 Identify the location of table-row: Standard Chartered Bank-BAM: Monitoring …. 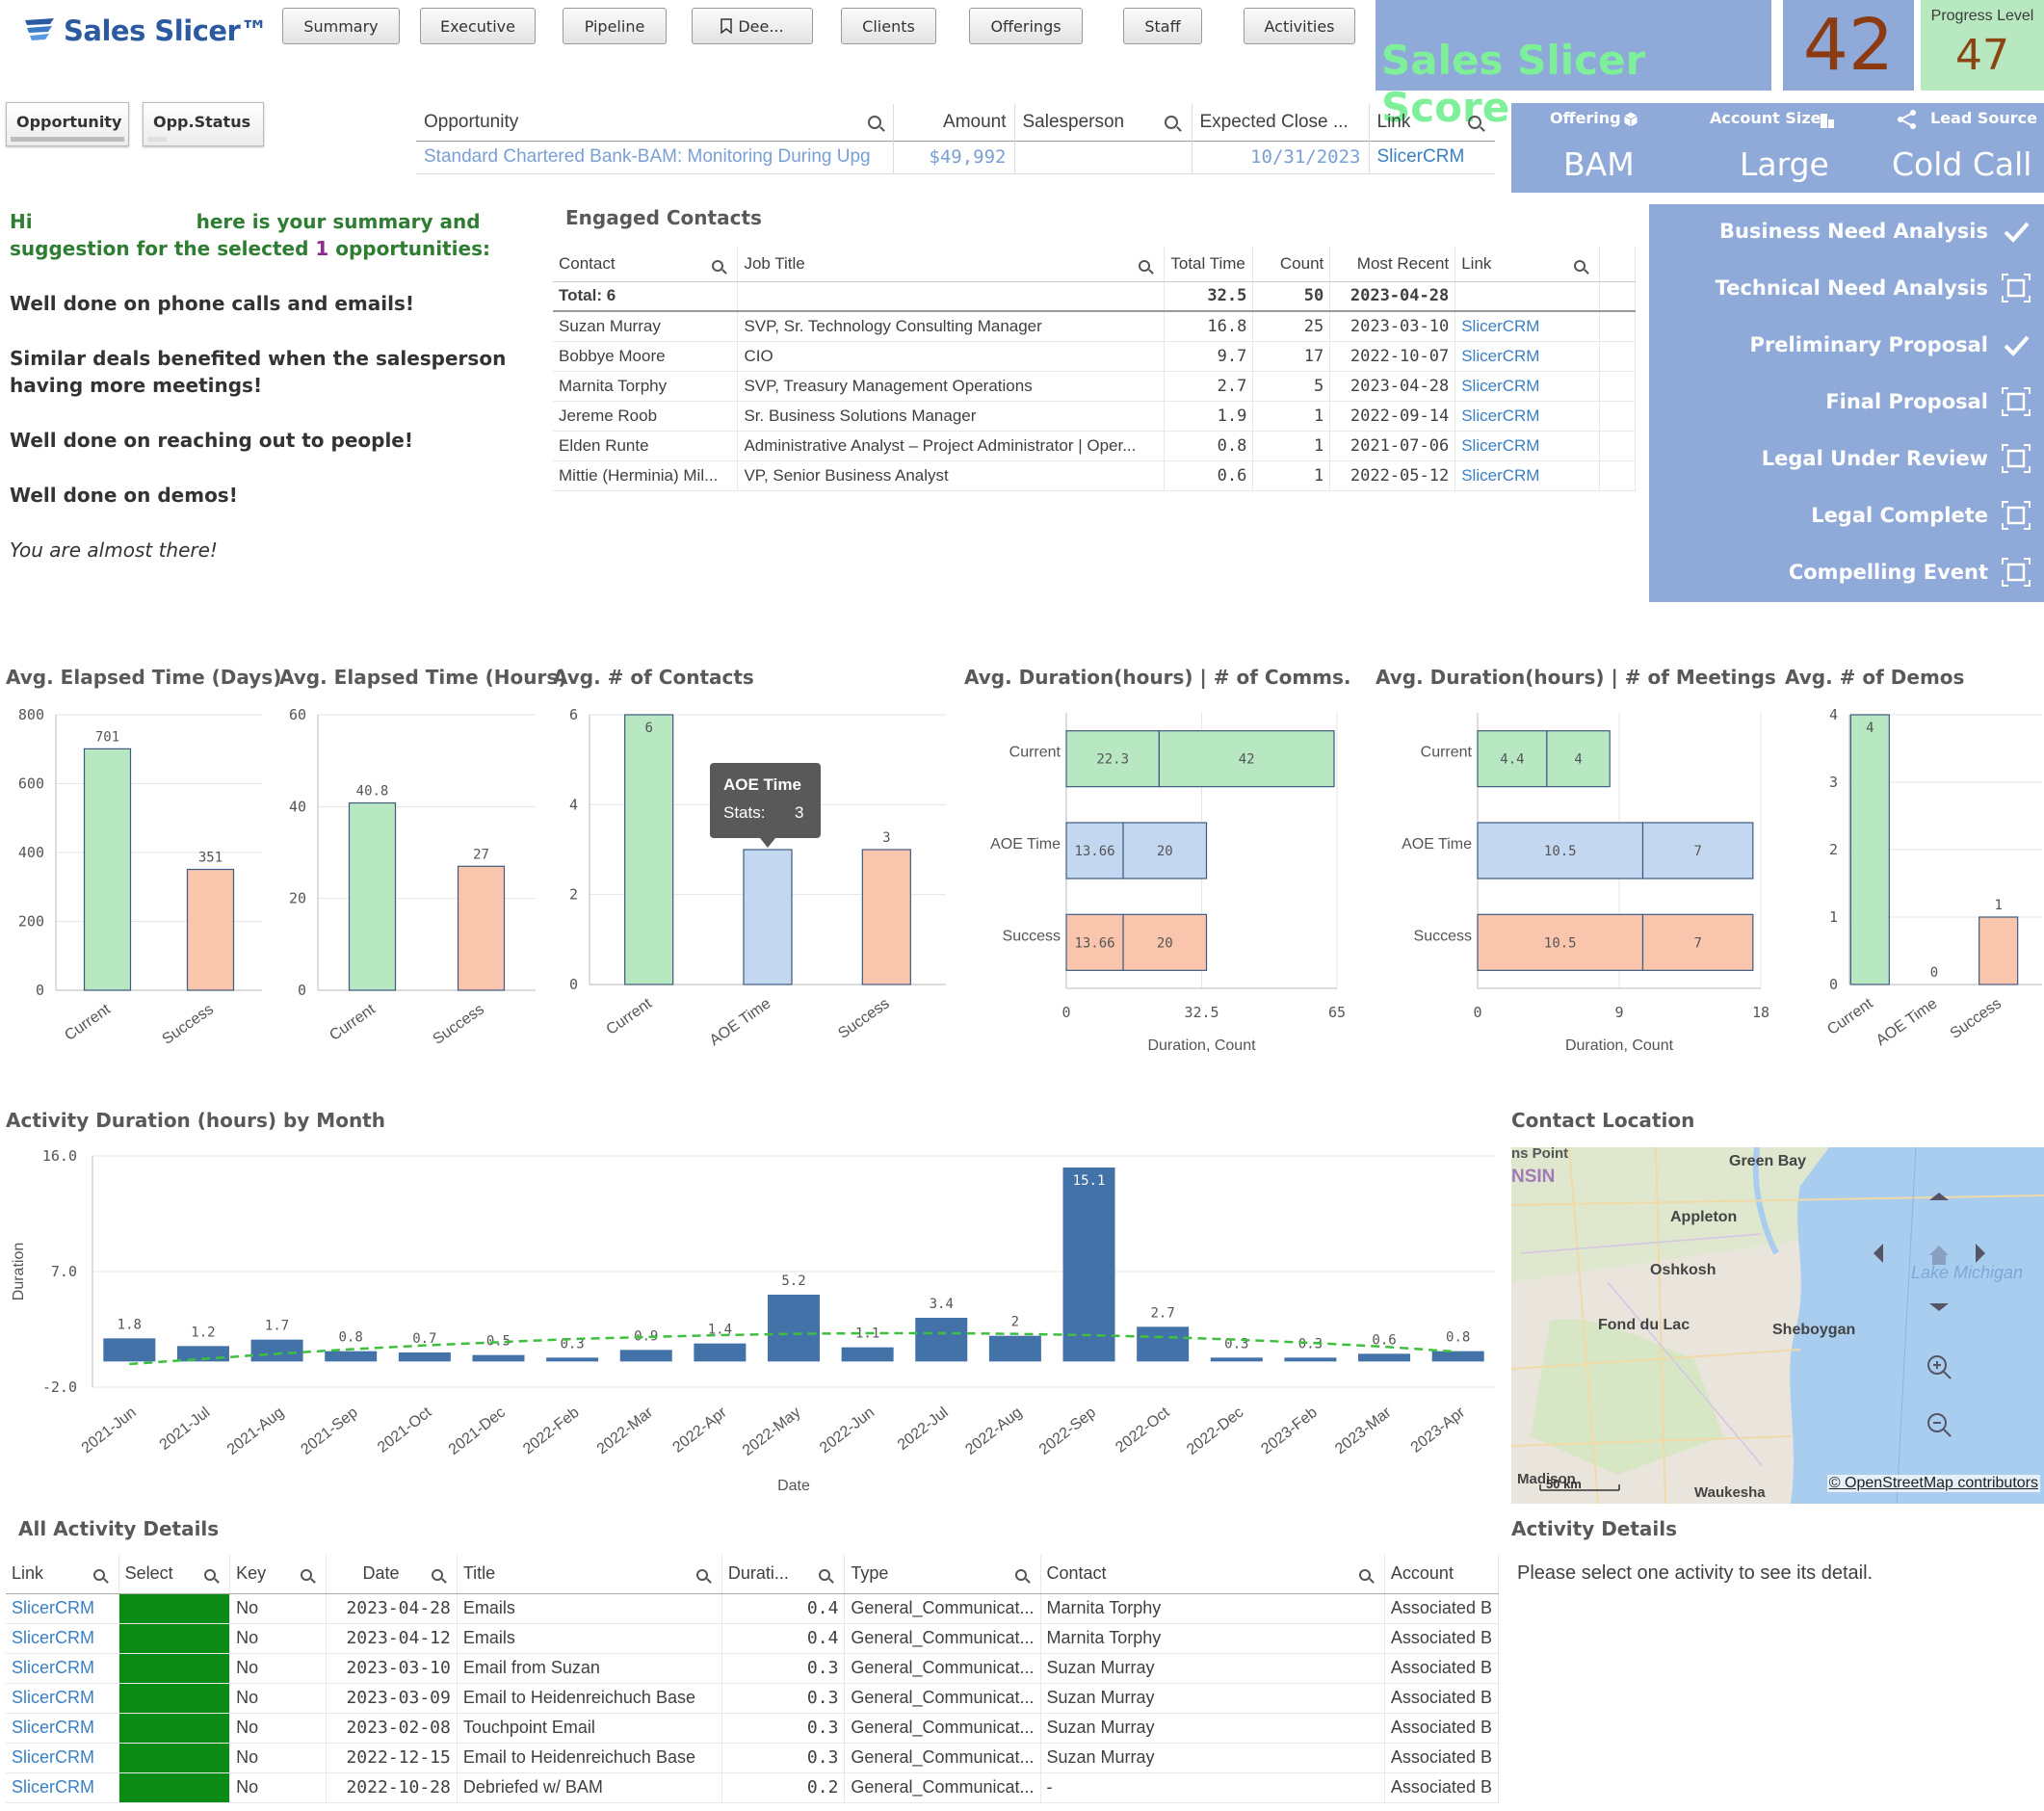
(955, 157).